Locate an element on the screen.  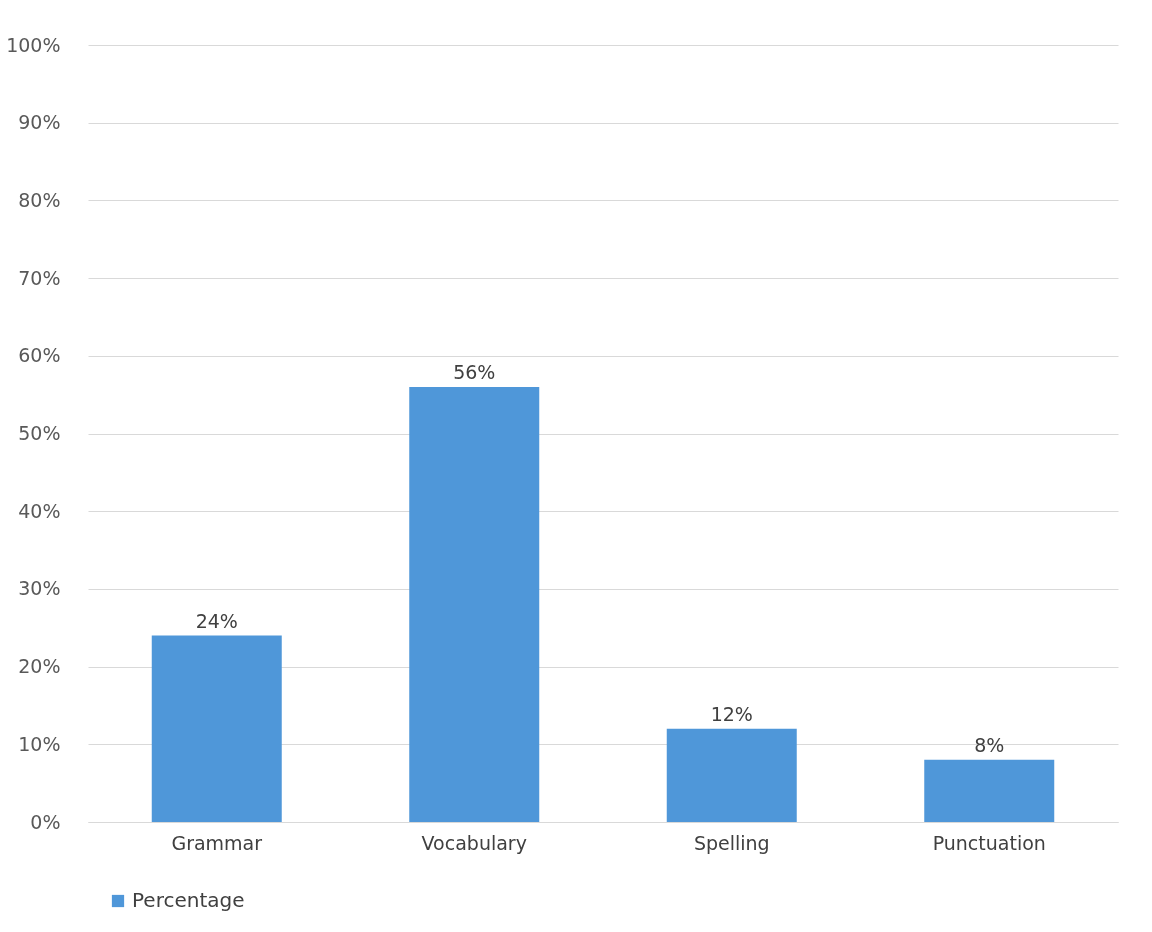
x-tick-label: Vocabulary is located at coordinates (474, 842).